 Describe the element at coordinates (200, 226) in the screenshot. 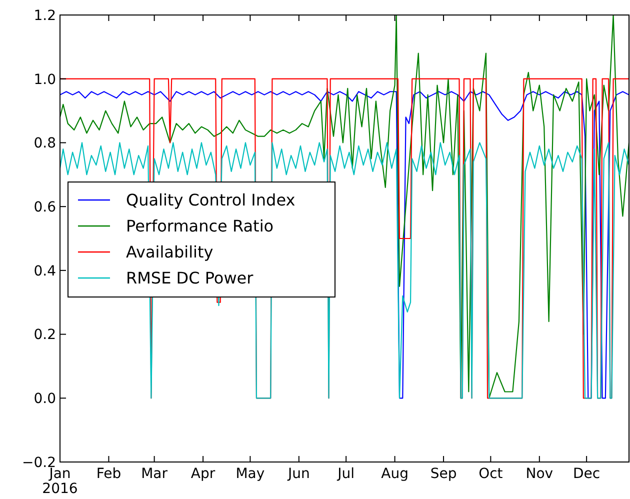

I see `legend-label: Performance Ratio` at that location.